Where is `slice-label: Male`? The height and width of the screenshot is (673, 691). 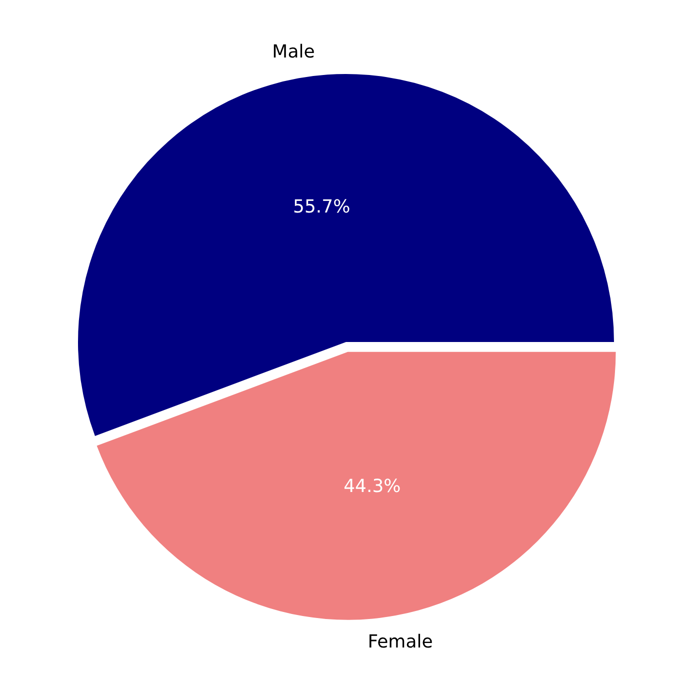
slice-label: Male is located at coordinates (293, 51).